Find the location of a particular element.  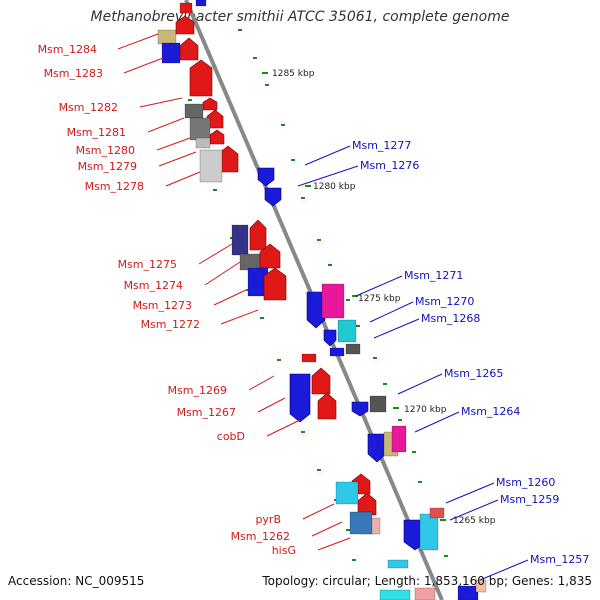

gene-label-msm-1257: Msm_1257 is located at coordinates (559, 559).